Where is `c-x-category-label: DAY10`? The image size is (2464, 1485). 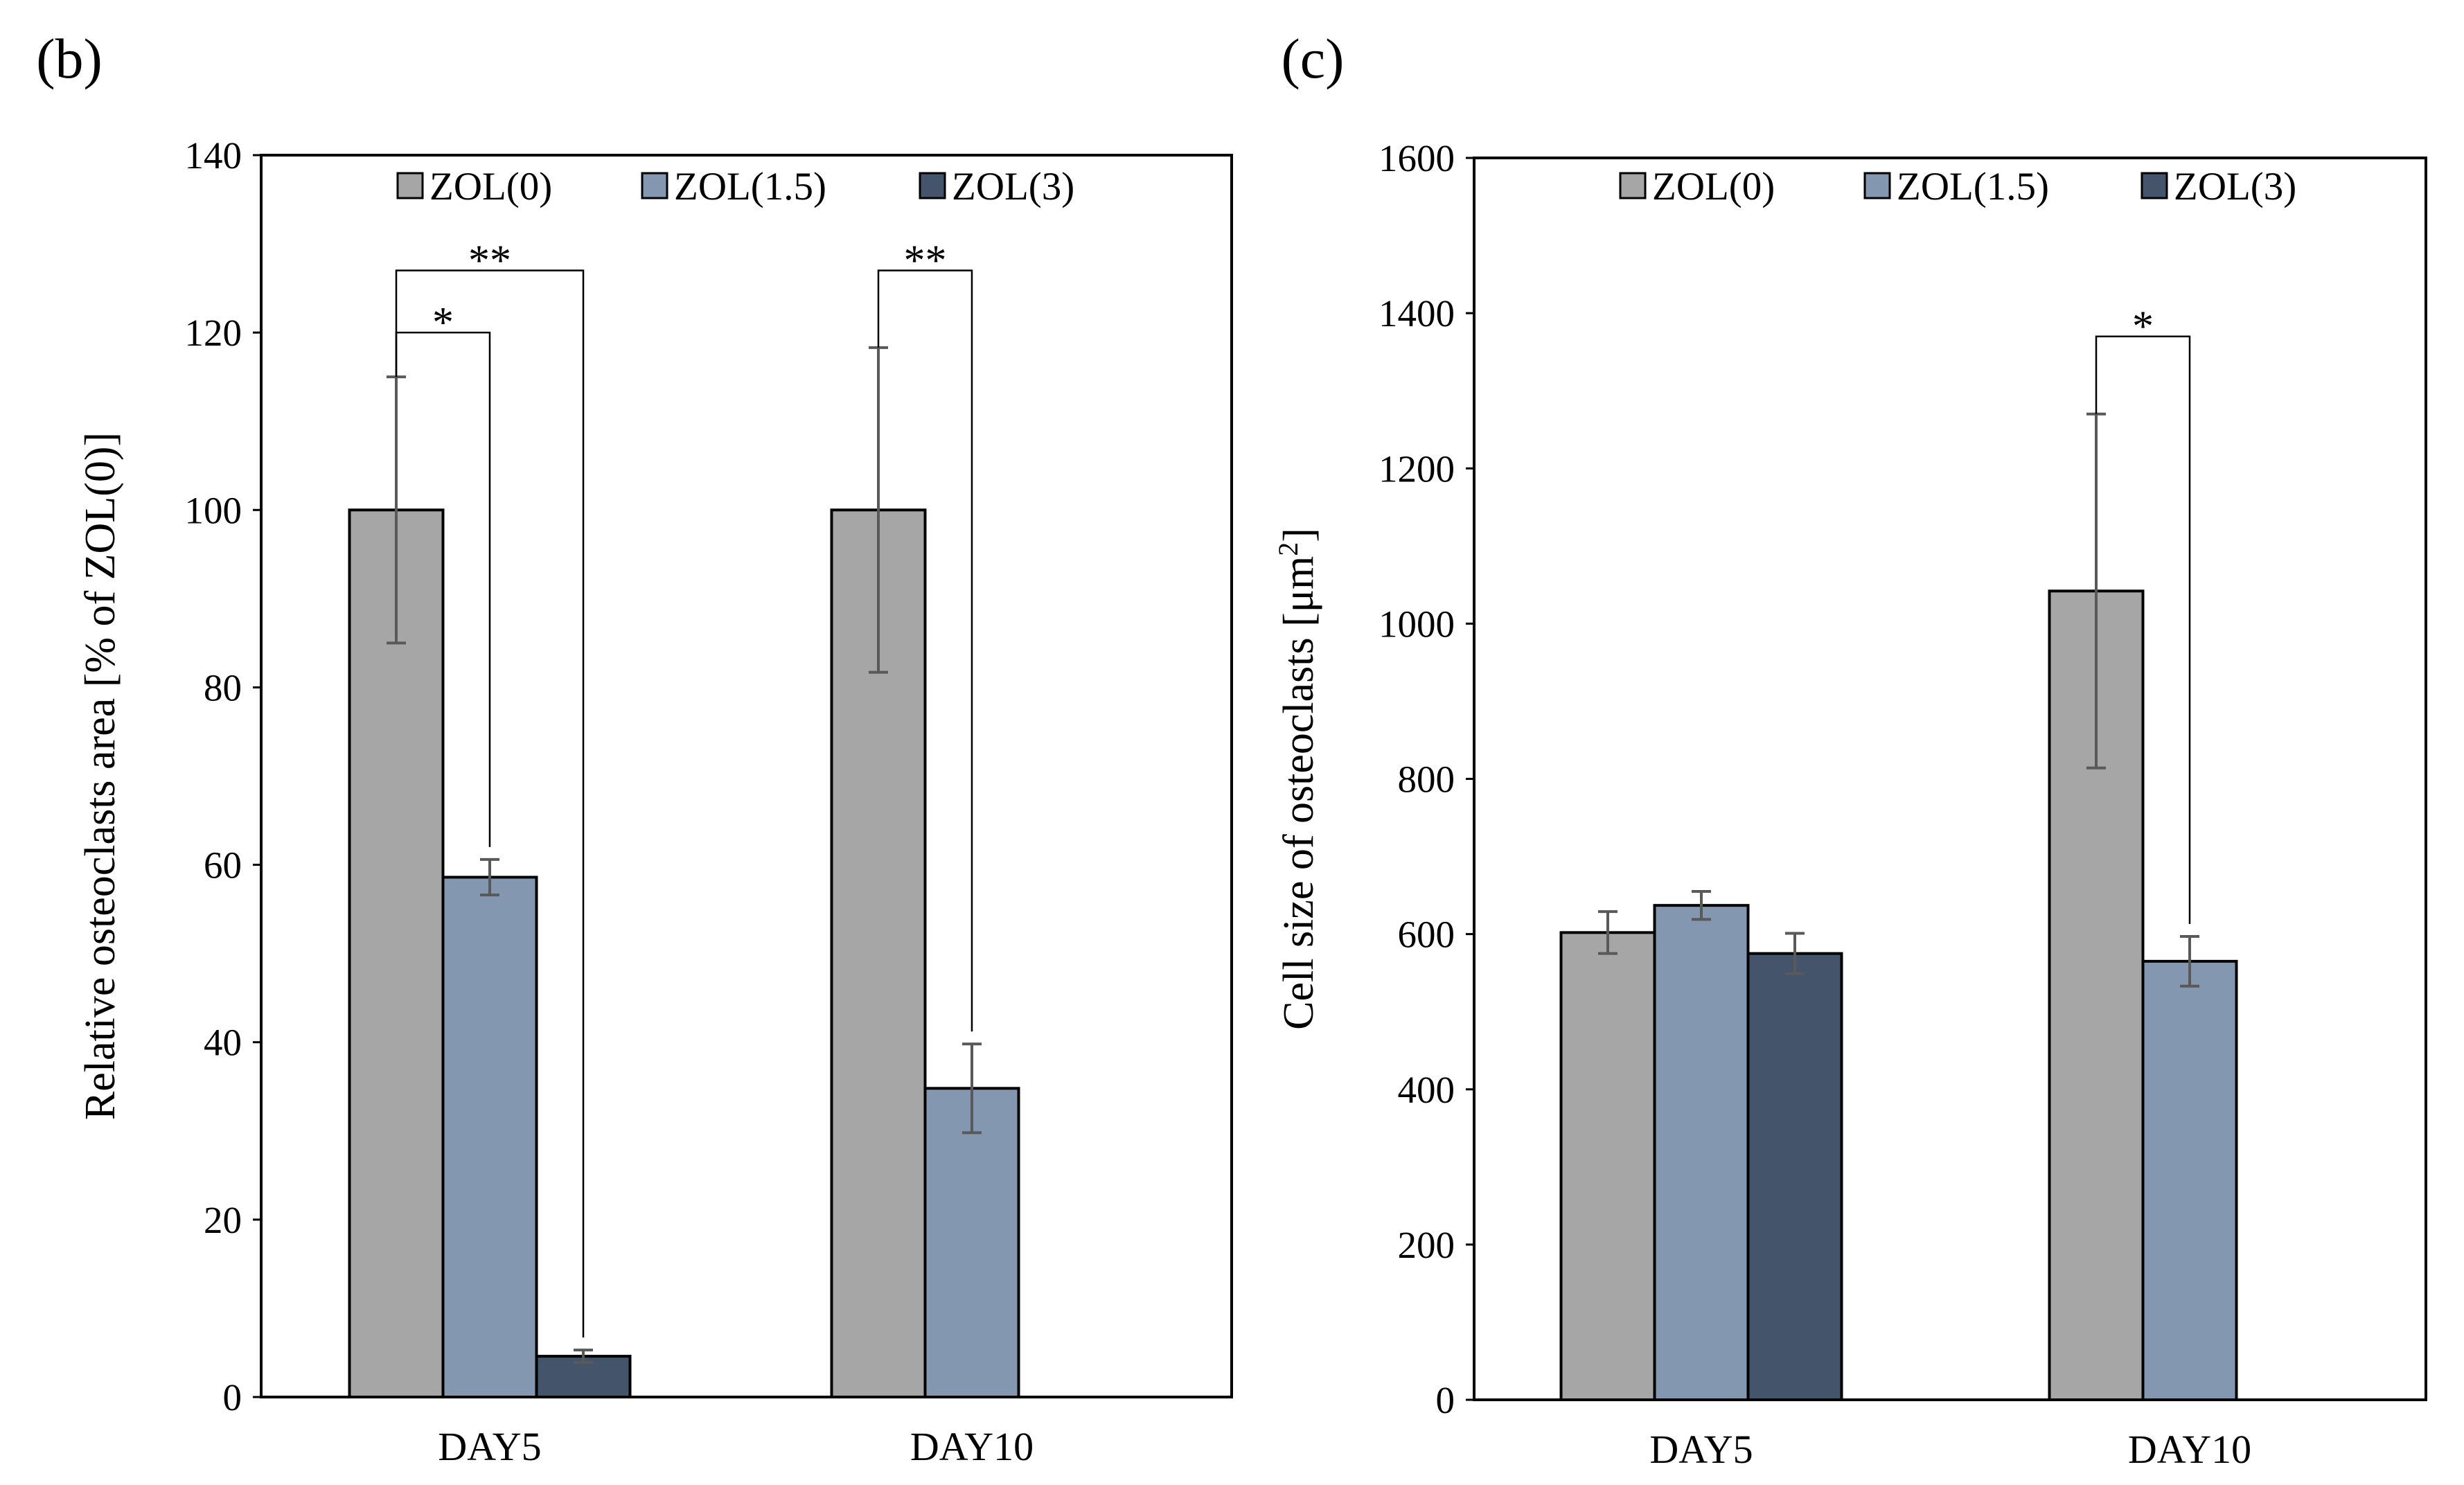 c-x-category-label: DAY10 is located at coordinates (2189, 1449).